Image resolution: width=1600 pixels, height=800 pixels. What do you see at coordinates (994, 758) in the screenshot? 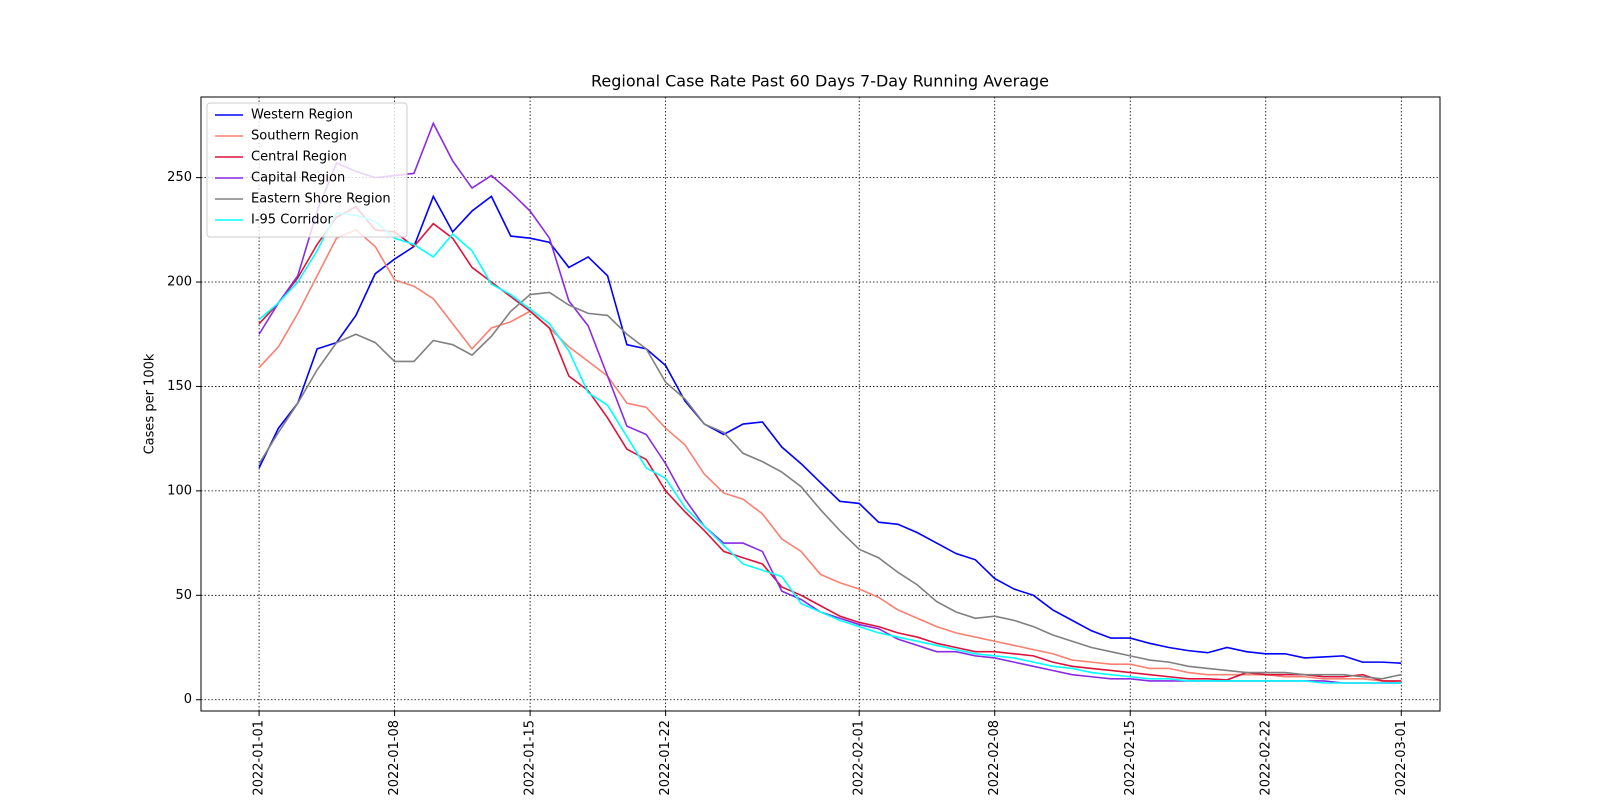
I see `x-tick-label: 2022-02-08` at bounding box center [994, 758].